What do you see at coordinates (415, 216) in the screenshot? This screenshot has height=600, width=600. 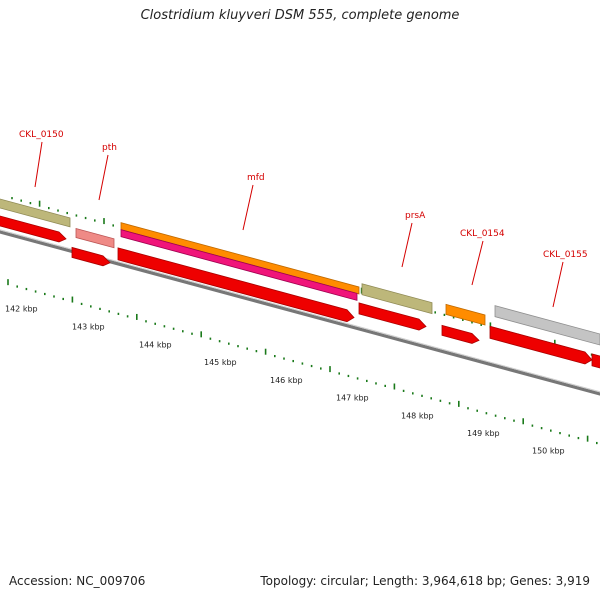 I see `cds-label-prsa: prsA` at bounding box center [415, 216].